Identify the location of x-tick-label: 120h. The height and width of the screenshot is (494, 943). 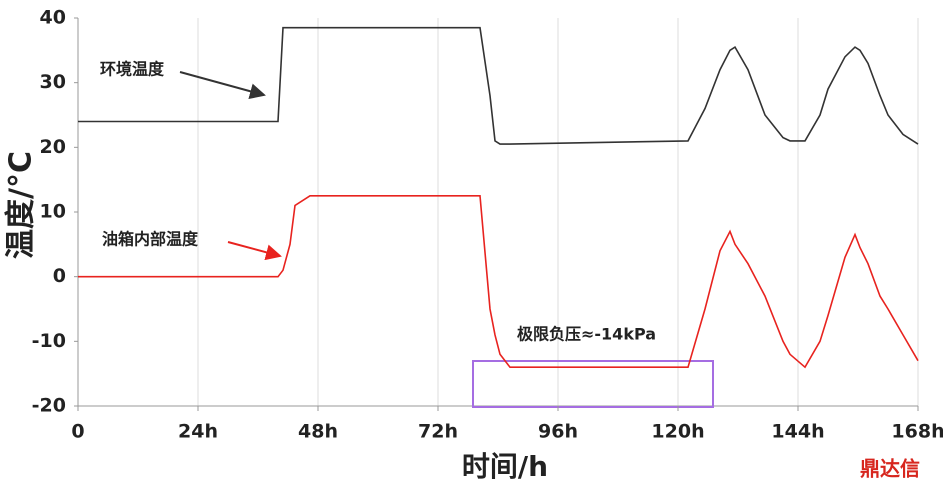
(677, 432).